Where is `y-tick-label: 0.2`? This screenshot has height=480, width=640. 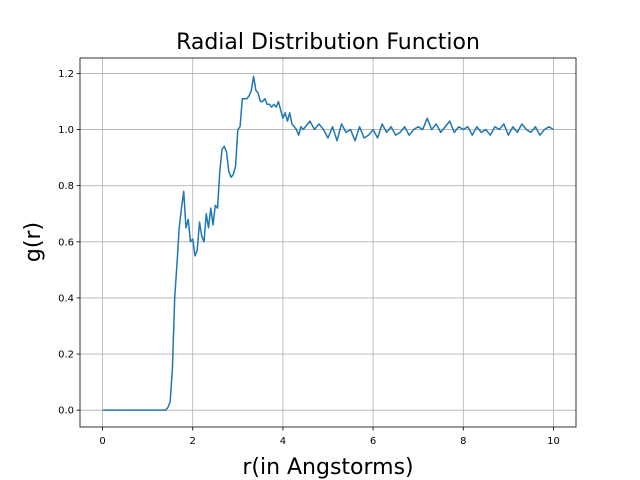 y-tick-label: 0.2 is located at coordinates (66, 355).